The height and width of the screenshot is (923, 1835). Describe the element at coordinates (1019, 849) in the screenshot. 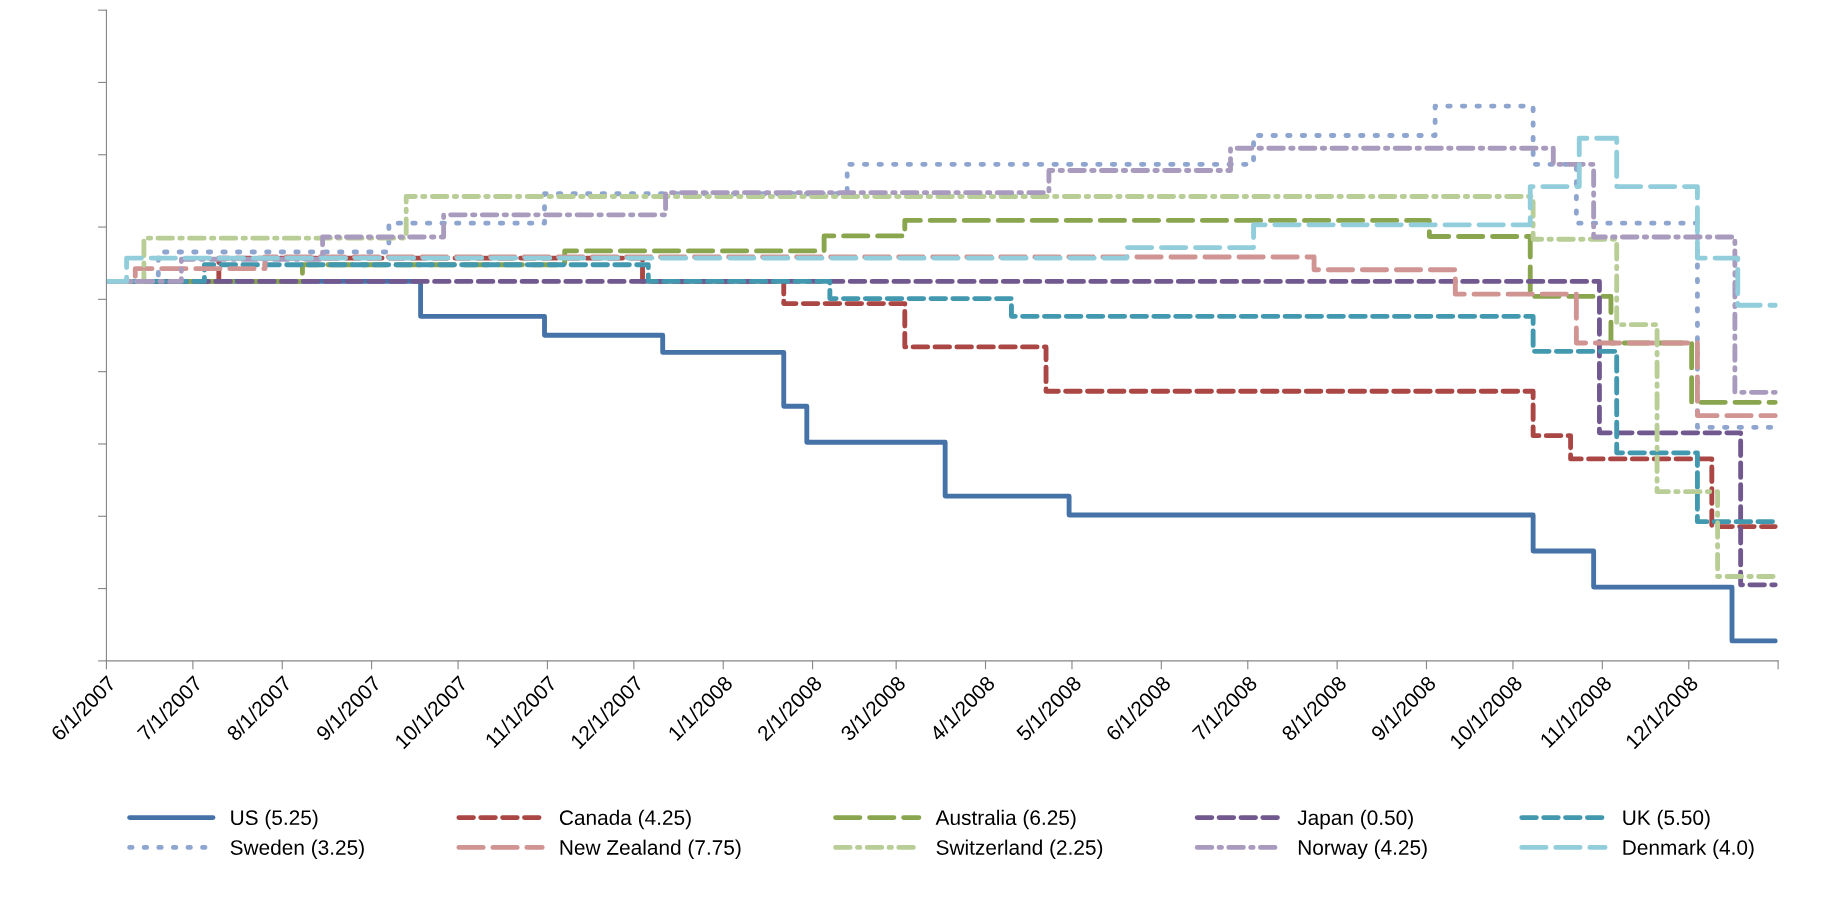

I see `legend-label: Switzerland (2.25)` at that location.